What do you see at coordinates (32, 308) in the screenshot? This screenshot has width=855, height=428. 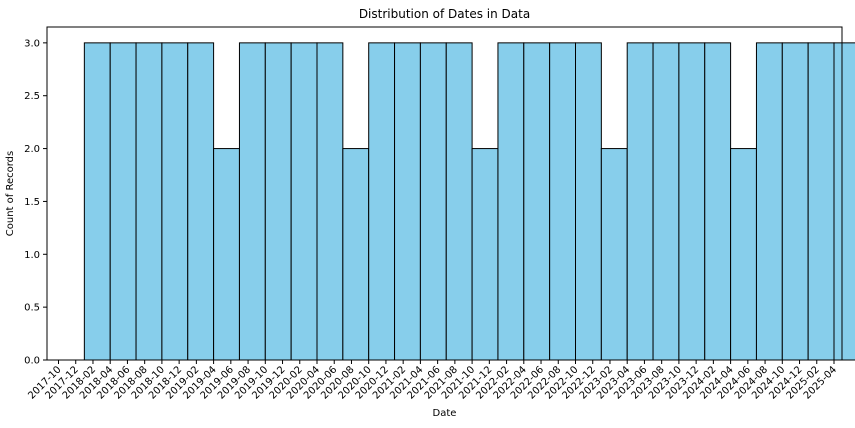 I see `y-tick-label: 0.5` at bounding box center [32, 308].